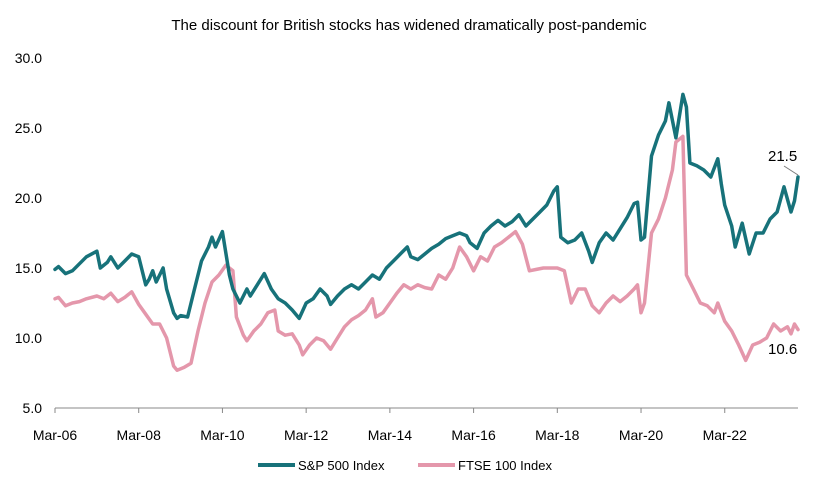 This screenshot has height=494, width=818. Describe the element at coordinates (791, 170) in the screenshot. I see `annotation-arrow` at that location.